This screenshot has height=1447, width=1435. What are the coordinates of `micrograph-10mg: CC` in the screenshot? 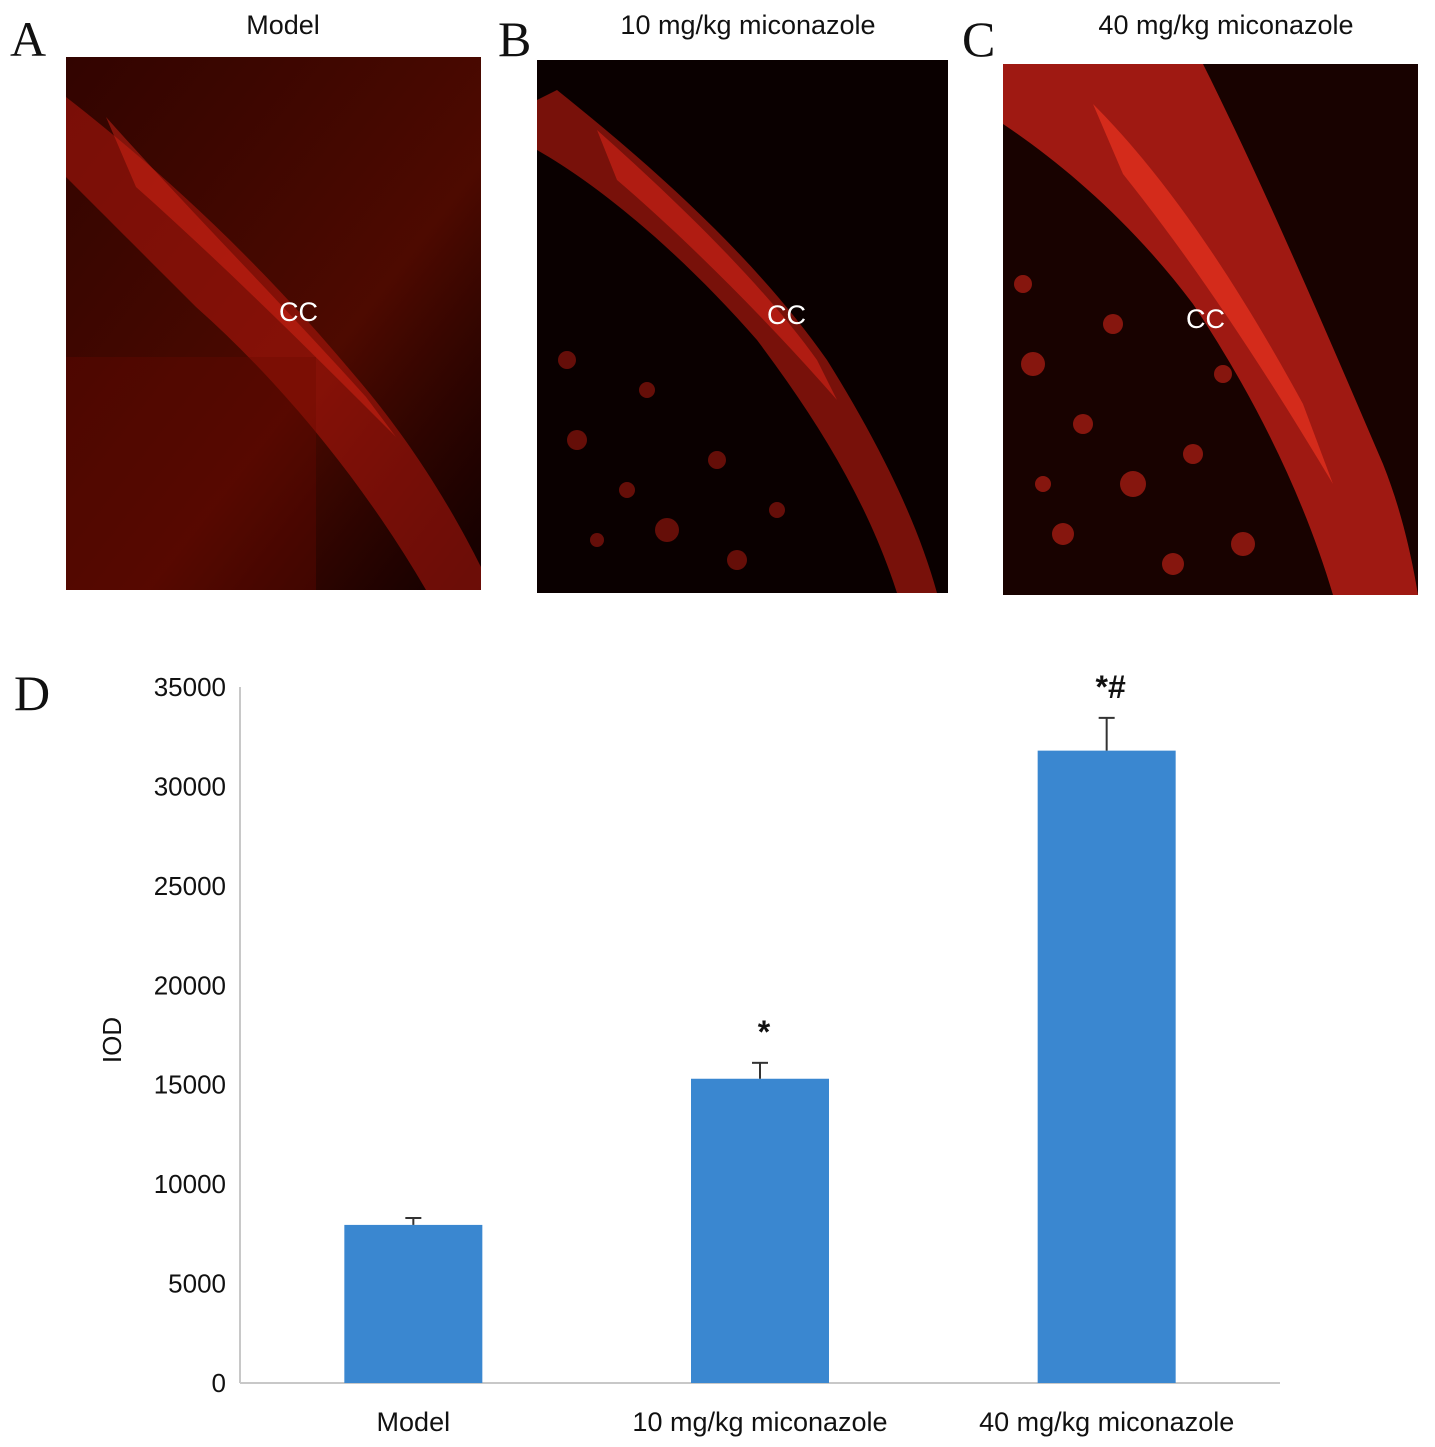 It's located at (742, 326).